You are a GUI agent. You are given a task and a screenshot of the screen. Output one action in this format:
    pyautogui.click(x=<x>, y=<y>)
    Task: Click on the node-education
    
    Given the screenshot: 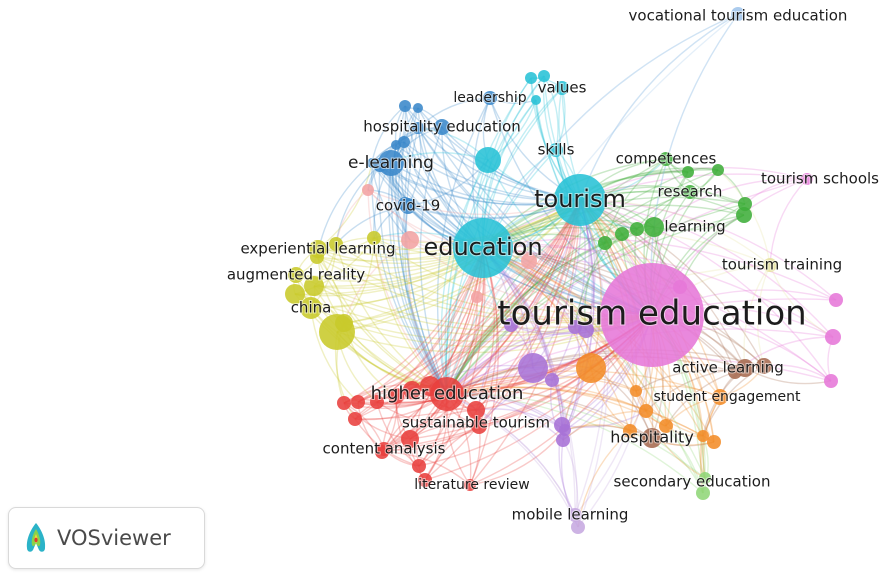 What is the action you would take?
    pyautogui.click(x=483, y=248)
    